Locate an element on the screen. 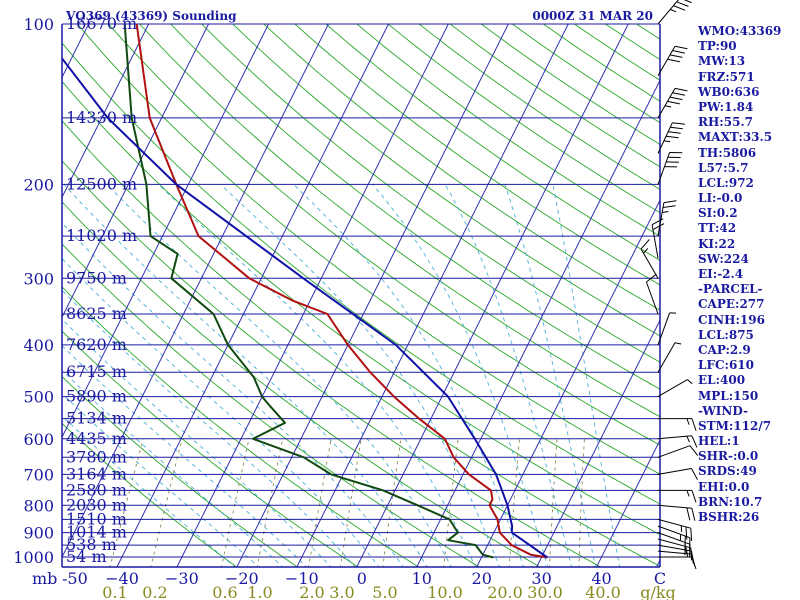 The height and width of the screenshot is (600, 800). pressure-tick-label: 900 is located at coordinates (38, 533).